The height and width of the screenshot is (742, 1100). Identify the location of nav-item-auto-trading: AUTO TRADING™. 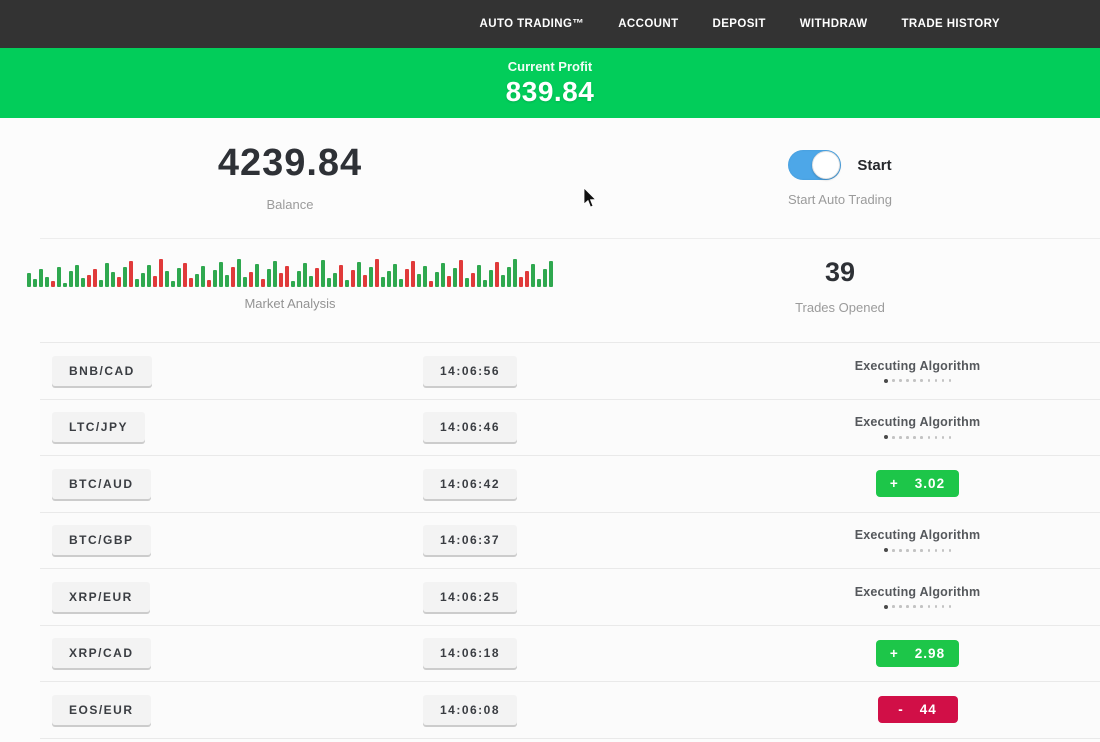
(532, 24).